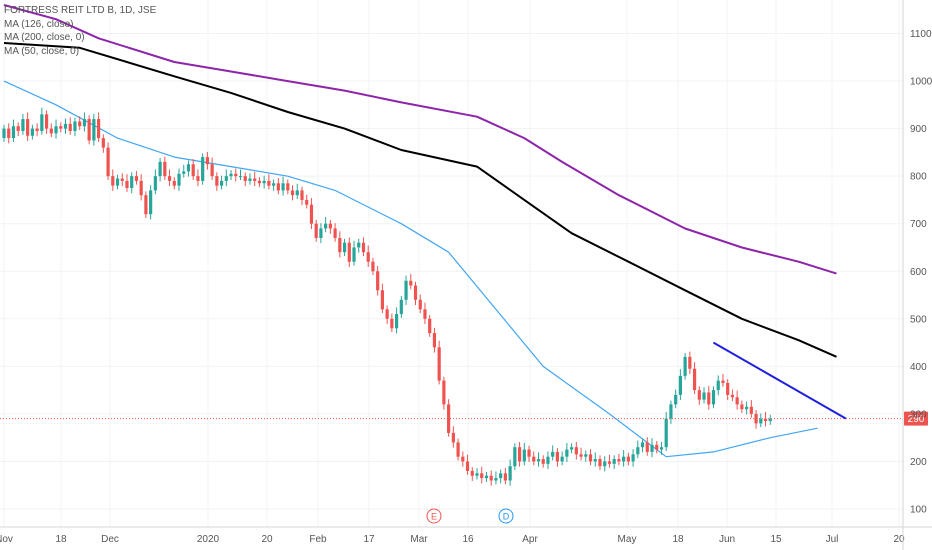 This screenshot has width=932, height=550. Describe the element at coordinates (39, 24) in the screenshot. I see `indicator-ma-126: MA (126, close)` at that location.